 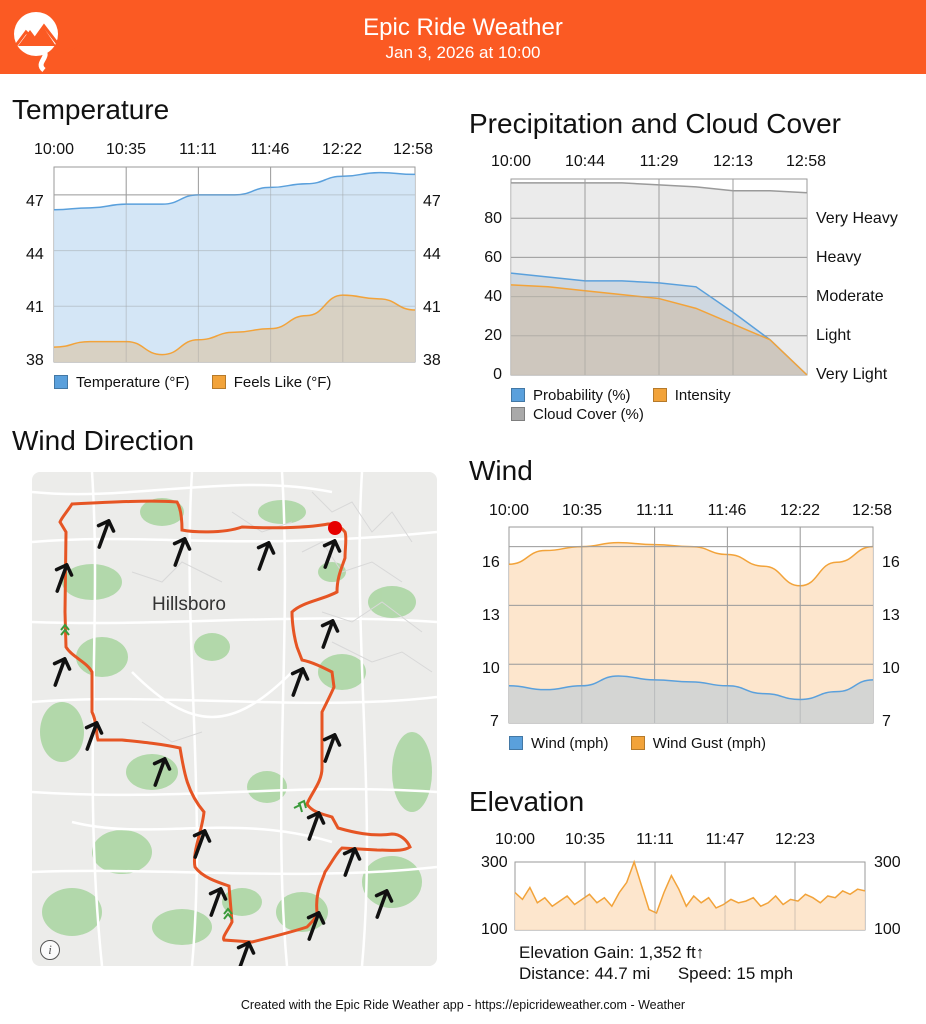 I want to click on intensity-tick: Light, so click(x=833, y=335).